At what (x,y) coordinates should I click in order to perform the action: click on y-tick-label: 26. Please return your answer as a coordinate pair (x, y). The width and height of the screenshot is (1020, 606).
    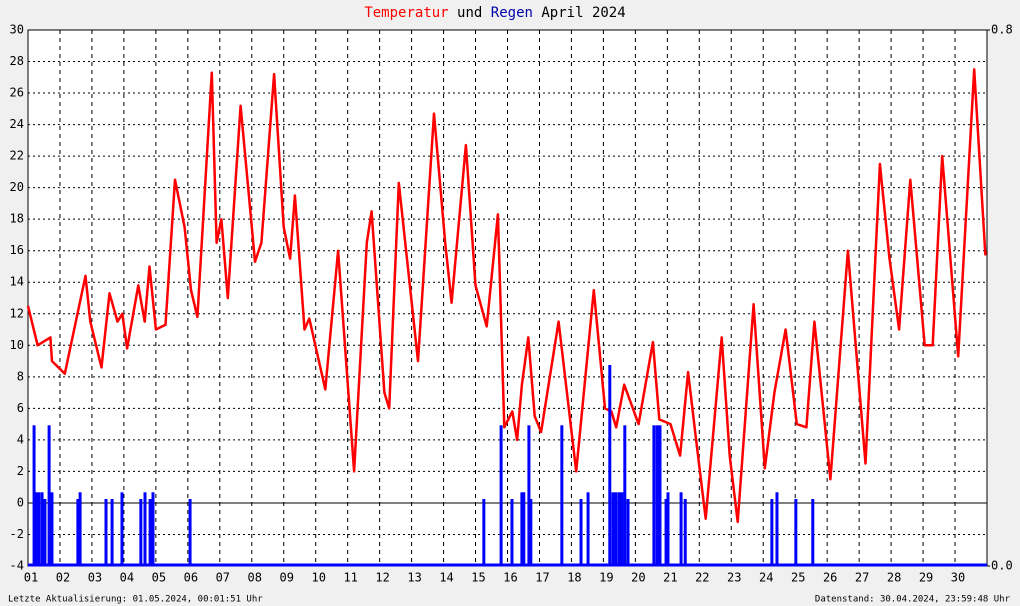
    Looking at the image, I should click on (17, 93).